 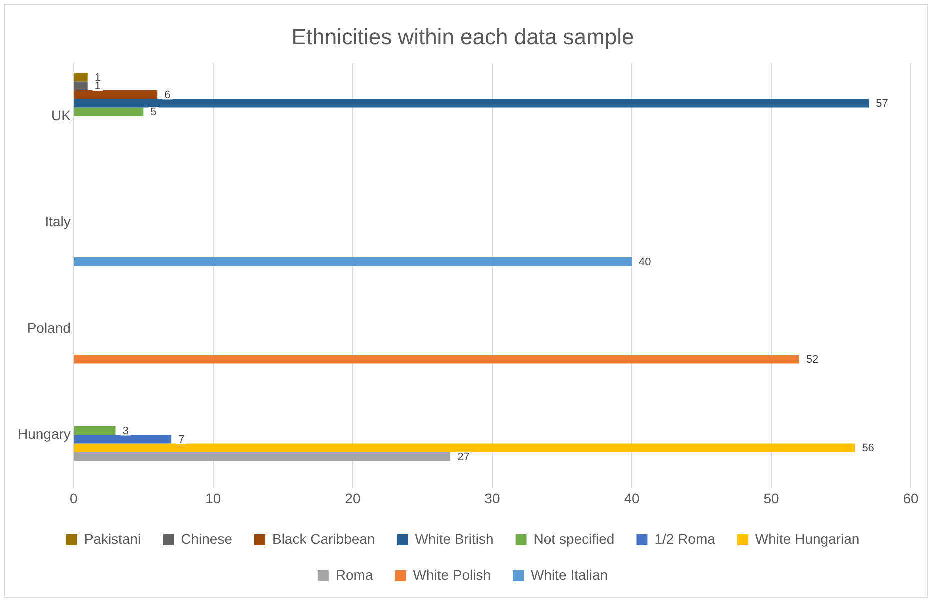 What do you see at coordinates (214, 498) in the screenshot?
I see `x-tick-label: 10` at bounding box center [214, 498].